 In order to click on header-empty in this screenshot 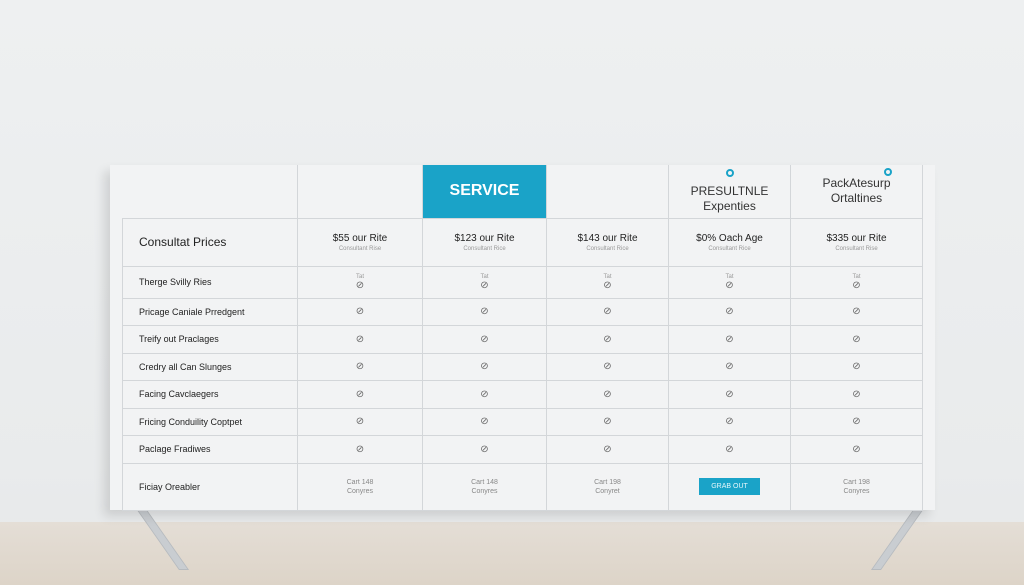, I will do `click(210, 192)`.